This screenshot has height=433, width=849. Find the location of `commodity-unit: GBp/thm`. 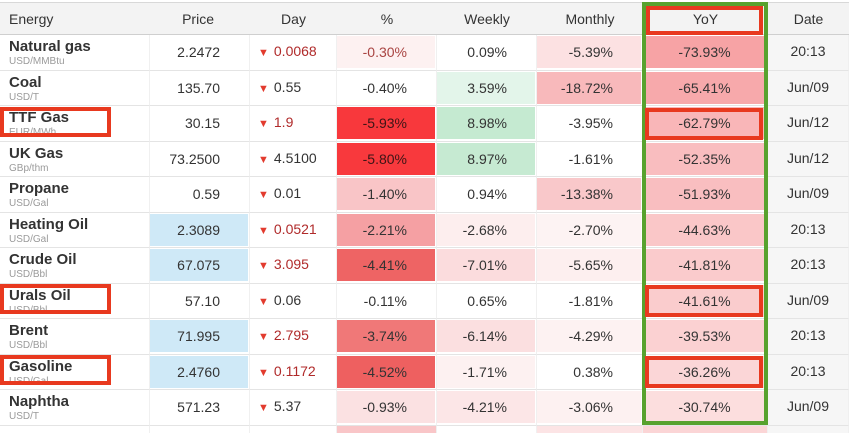

commodity-unit: GBp/thm is located at coordinates (29, 168).